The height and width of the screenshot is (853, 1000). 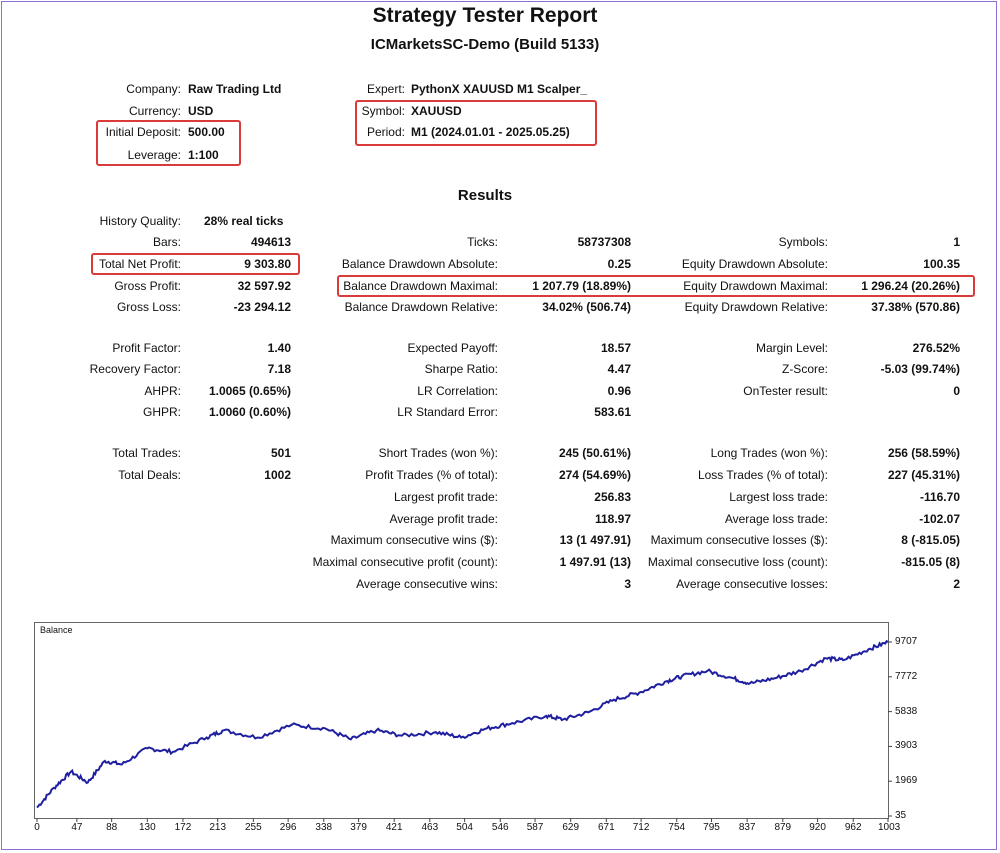 What do you see at coordinates (817, 827) in the screenshot?
I see `x-tick-label: 920` at bounding box center [817, 827].